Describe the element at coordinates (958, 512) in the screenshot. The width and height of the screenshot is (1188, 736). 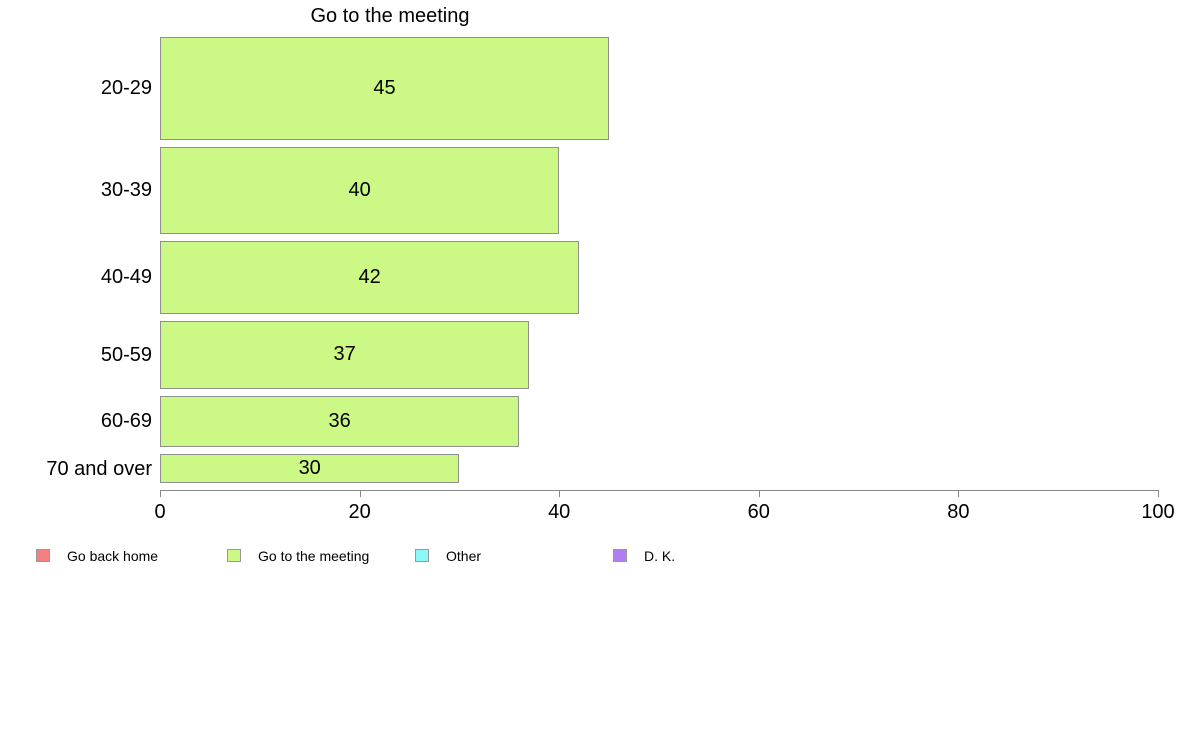
I see `x-axis-tick-label: 80` at that location.